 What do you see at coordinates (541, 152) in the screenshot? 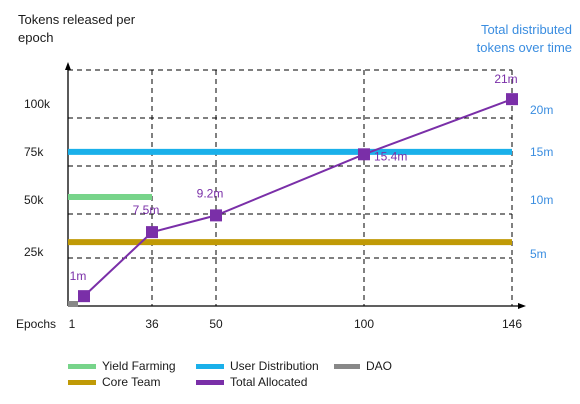
I see `right-tick-label-1: 15m` at bounding box center [541, 152].